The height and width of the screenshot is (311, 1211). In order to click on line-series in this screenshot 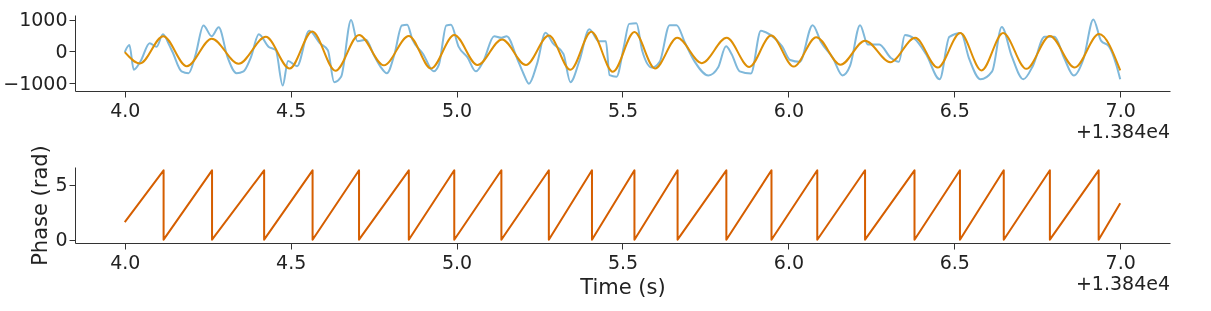, I will do `click(622, 51)`.